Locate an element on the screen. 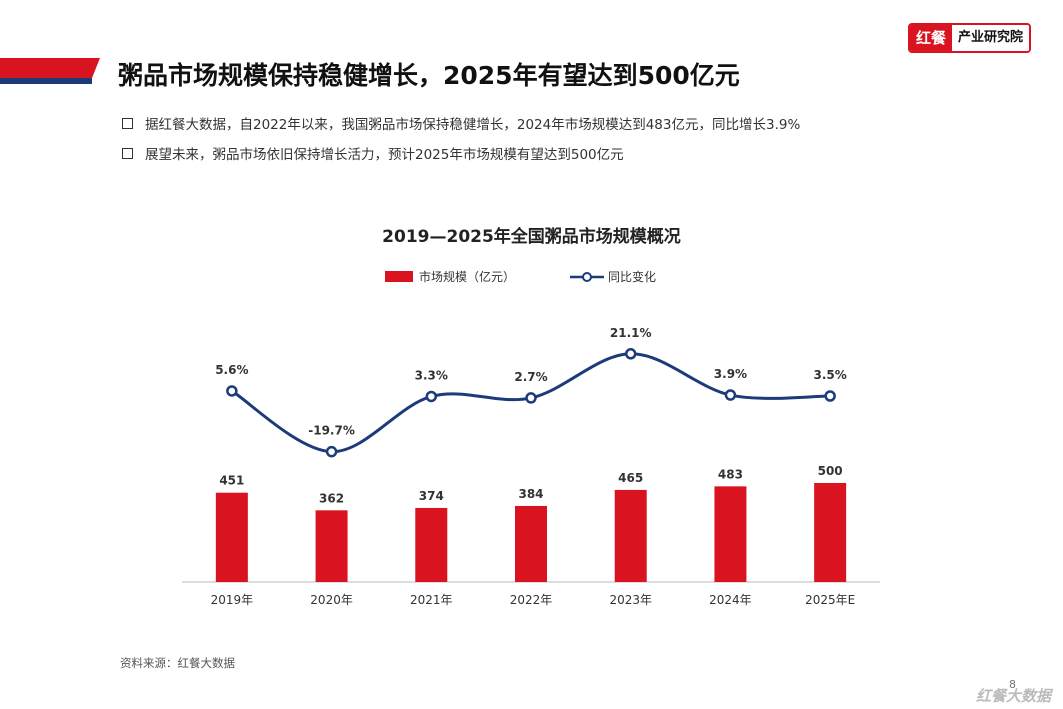 This screenshot has width=1063, height=709. x-tick-label: 2020年 is located at coordinates (331, 600).